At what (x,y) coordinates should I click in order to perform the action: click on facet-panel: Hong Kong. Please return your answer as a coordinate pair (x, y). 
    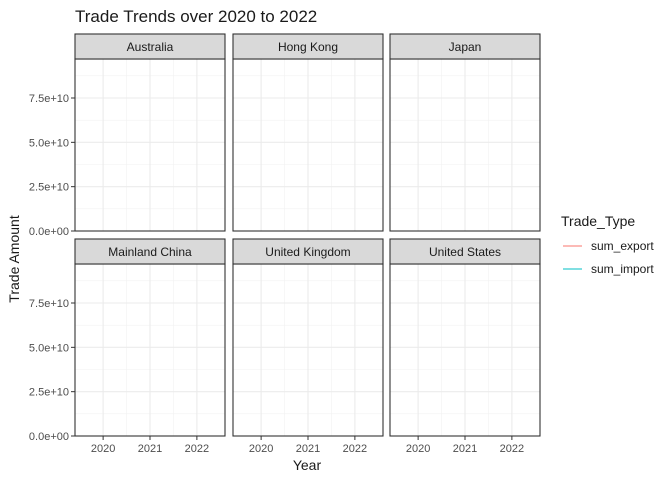
    Looking at the image, I should click on (308, 132).